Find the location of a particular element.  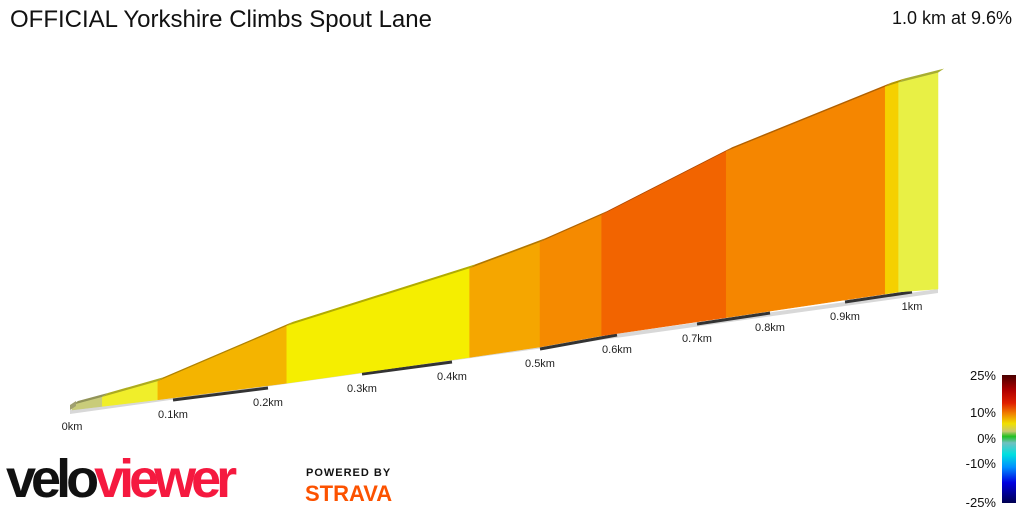

distance-tick-label: 0.6km is located at coordinates (617, 350).